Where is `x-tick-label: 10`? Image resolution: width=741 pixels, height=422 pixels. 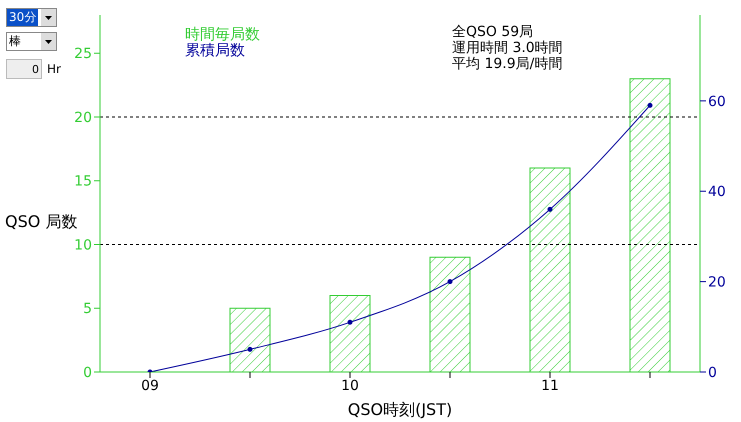
x-tick-label: 10 is located at coordinates (350, 386).